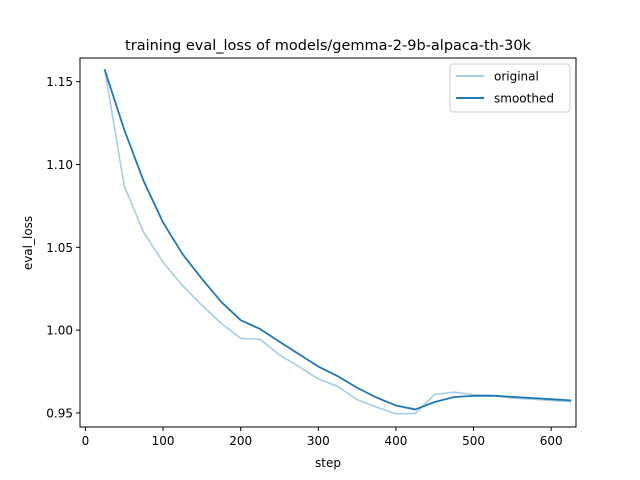 The image size is (640, 480). I want to click on x-tick-label: 600, so click(551, 441).